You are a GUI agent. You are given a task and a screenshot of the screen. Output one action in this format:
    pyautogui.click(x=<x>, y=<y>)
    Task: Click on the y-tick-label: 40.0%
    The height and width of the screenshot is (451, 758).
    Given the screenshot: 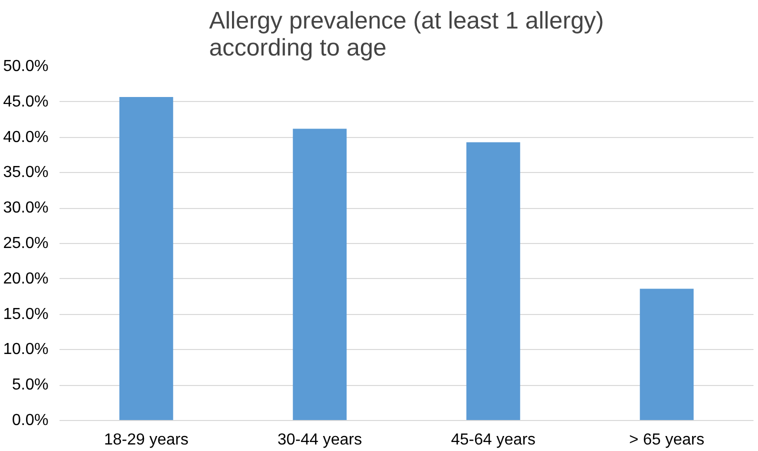 What is the action you would take?
    pyautogui.click(x=26, y=137)
    